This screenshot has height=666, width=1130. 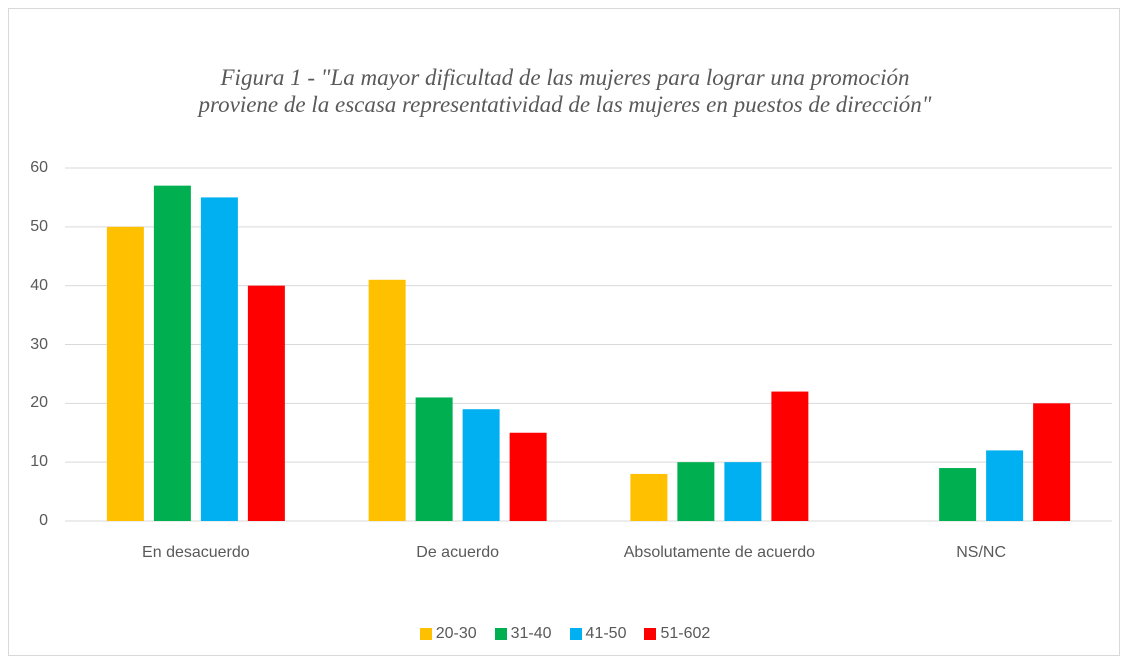 I want to click on y-tick-label: 50, so click(x=39, y=226).